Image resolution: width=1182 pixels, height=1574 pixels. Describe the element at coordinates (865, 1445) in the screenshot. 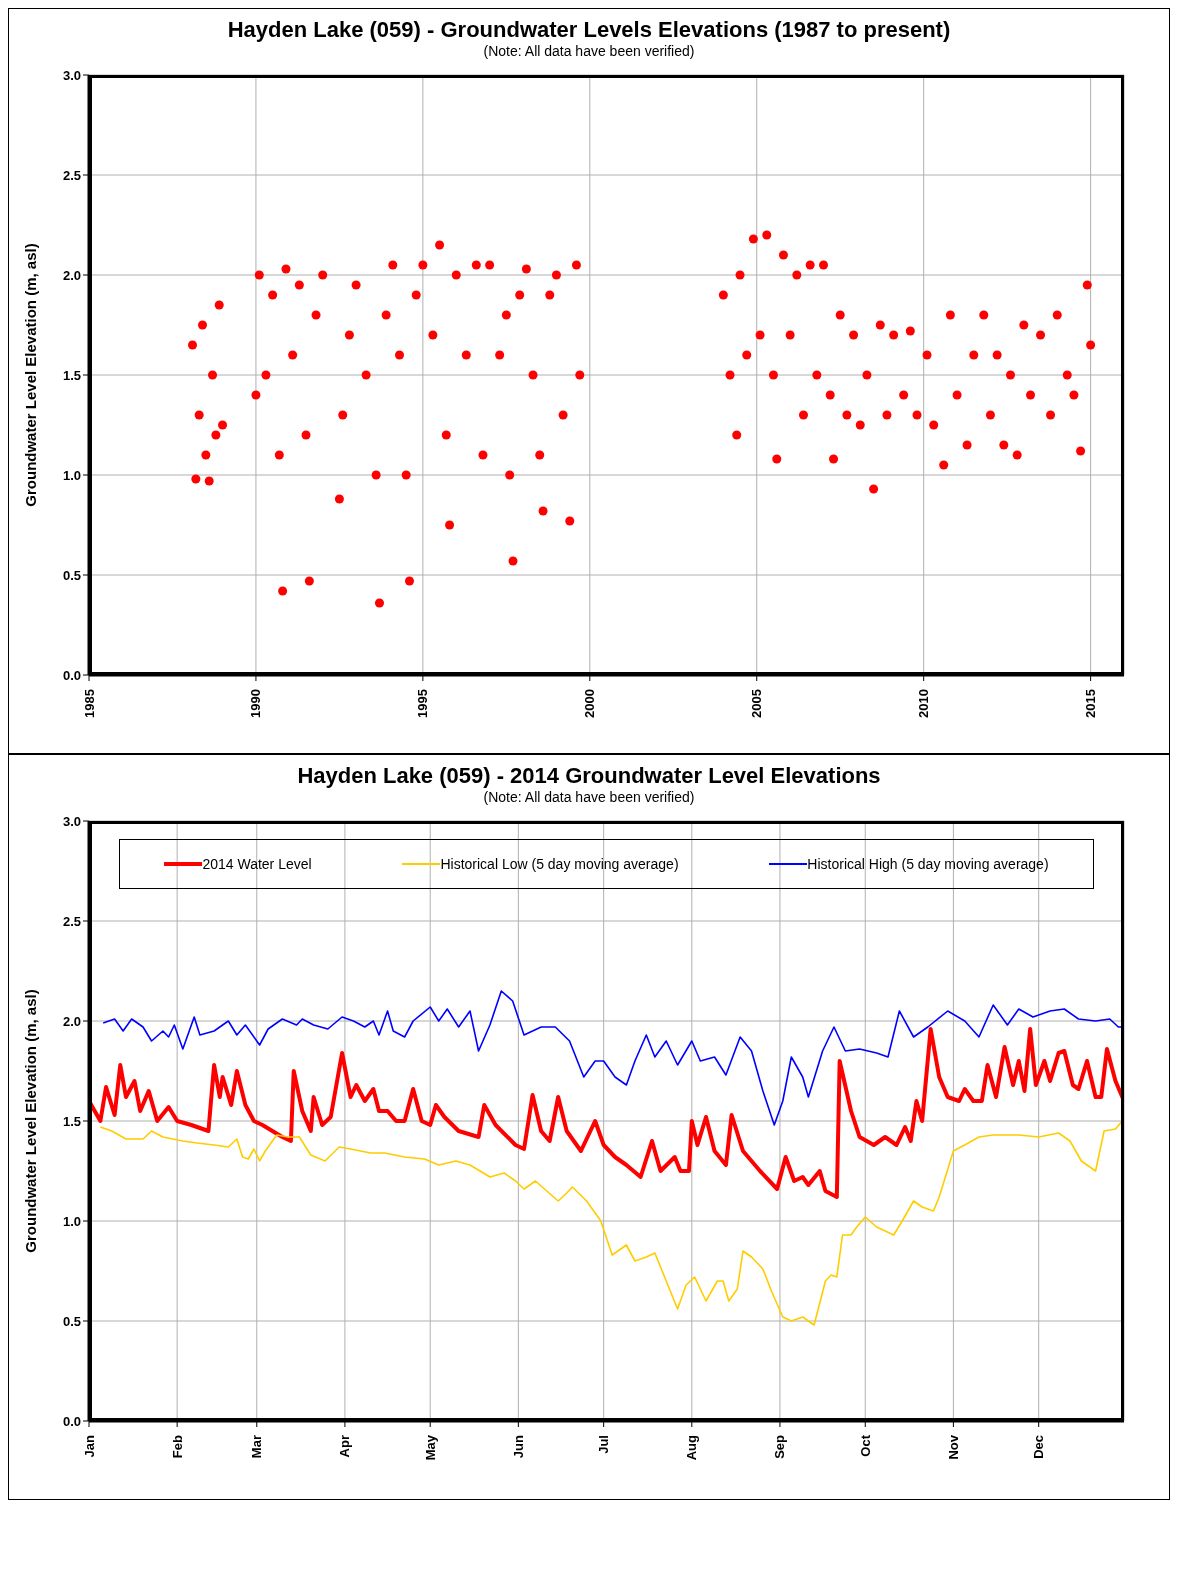

I see `x-tick-label: Oct` at that location.